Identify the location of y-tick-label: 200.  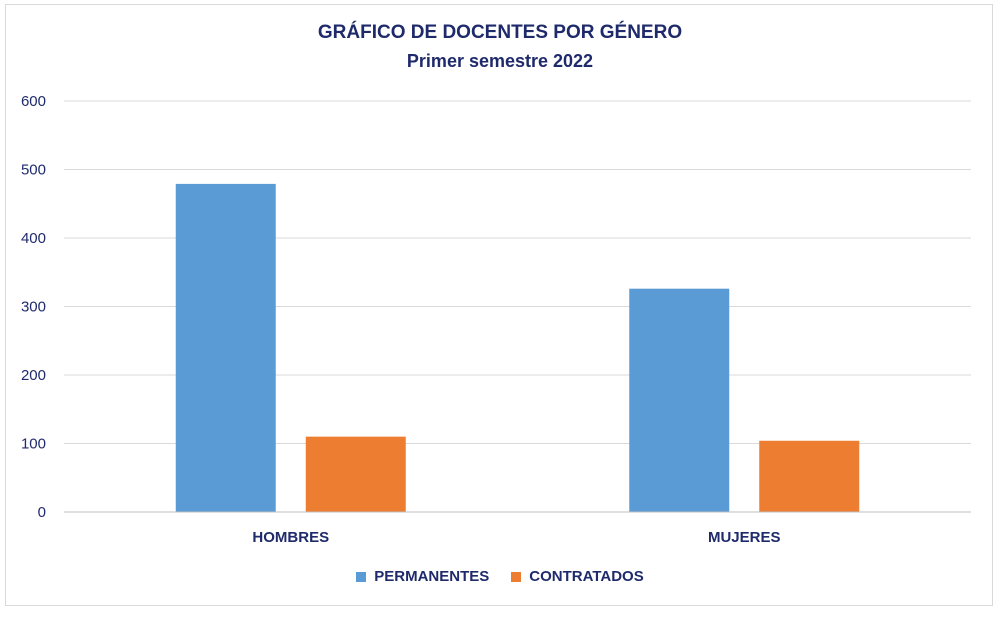
(33, 375).